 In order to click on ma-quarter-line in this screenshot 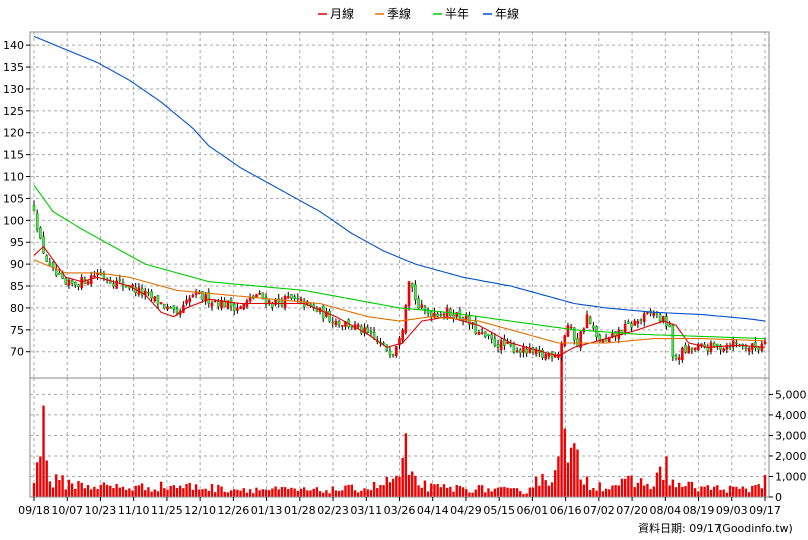, I will do `click(399, 301)`.